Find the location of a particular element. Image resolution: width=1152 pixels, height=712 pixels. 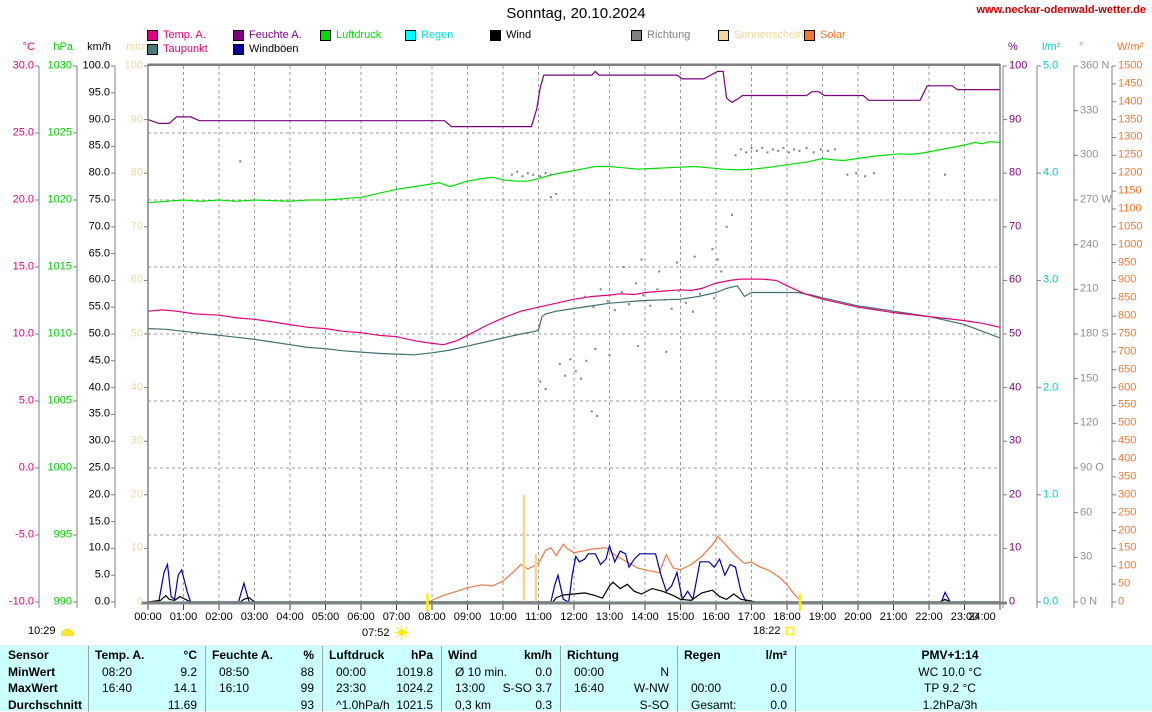

x-axis-hour-label: 19:00 is located at coordinates (822, 617).